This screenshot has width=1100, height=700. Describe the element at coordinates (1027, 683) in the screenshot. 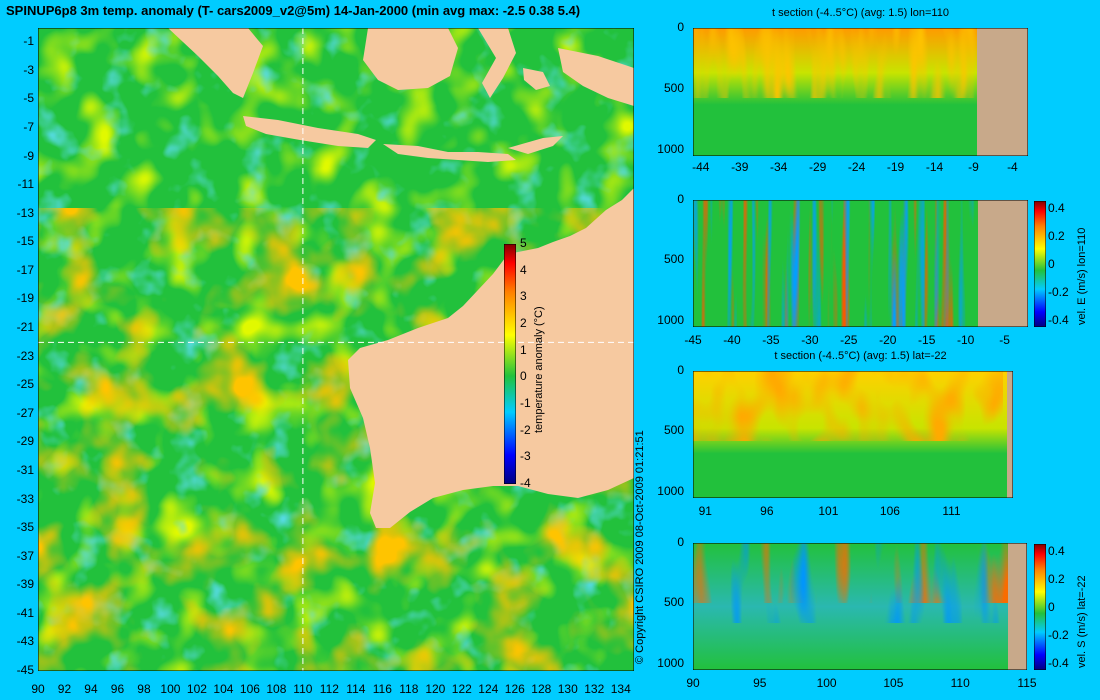

I see `panel-x-tick: 115` at that location.